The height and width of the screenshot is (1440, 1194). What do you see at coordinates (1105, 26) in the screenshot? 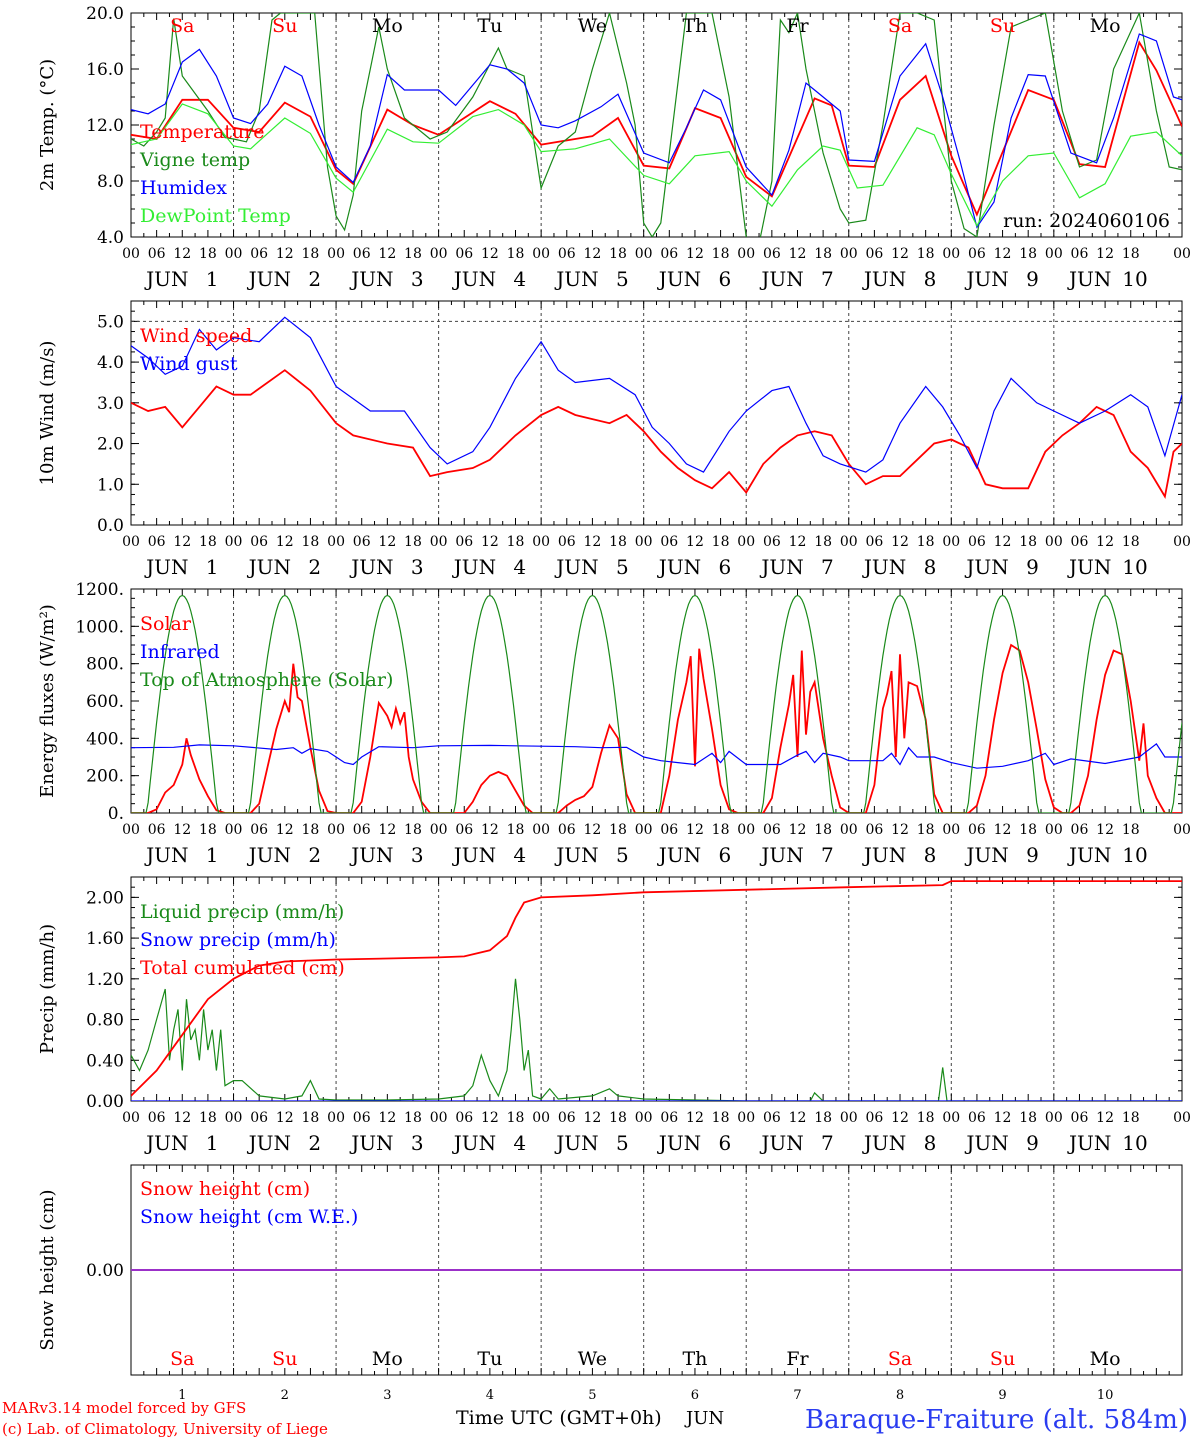
I see `weekday-label-top: Mo` at bounding box center [1105, 26].